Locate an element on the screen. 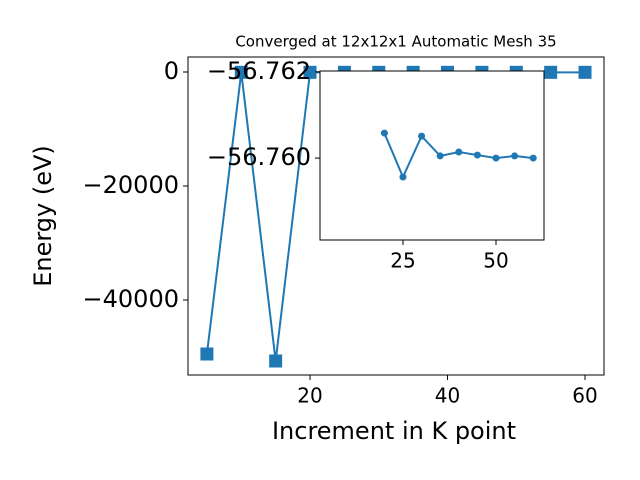 The height and width of the screenshot is (480, 640). y-tick-label: −56.760 is located at coordinates (259, 157).